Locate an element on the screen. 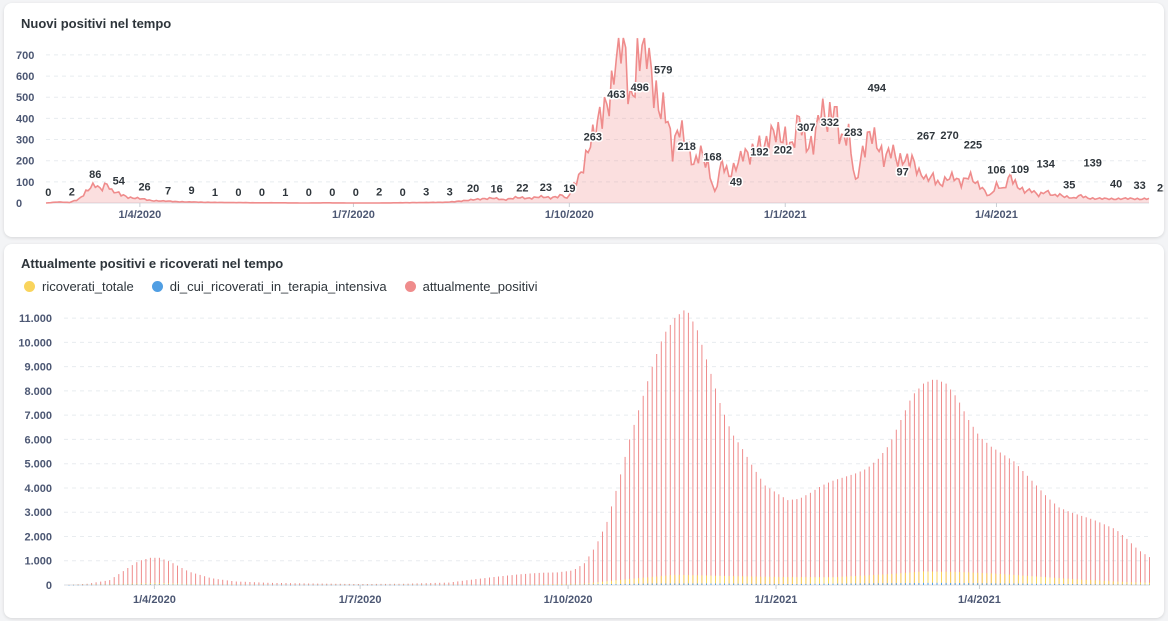  x-tick-label: 1/7/2020 is located at coordinates (353, 215).